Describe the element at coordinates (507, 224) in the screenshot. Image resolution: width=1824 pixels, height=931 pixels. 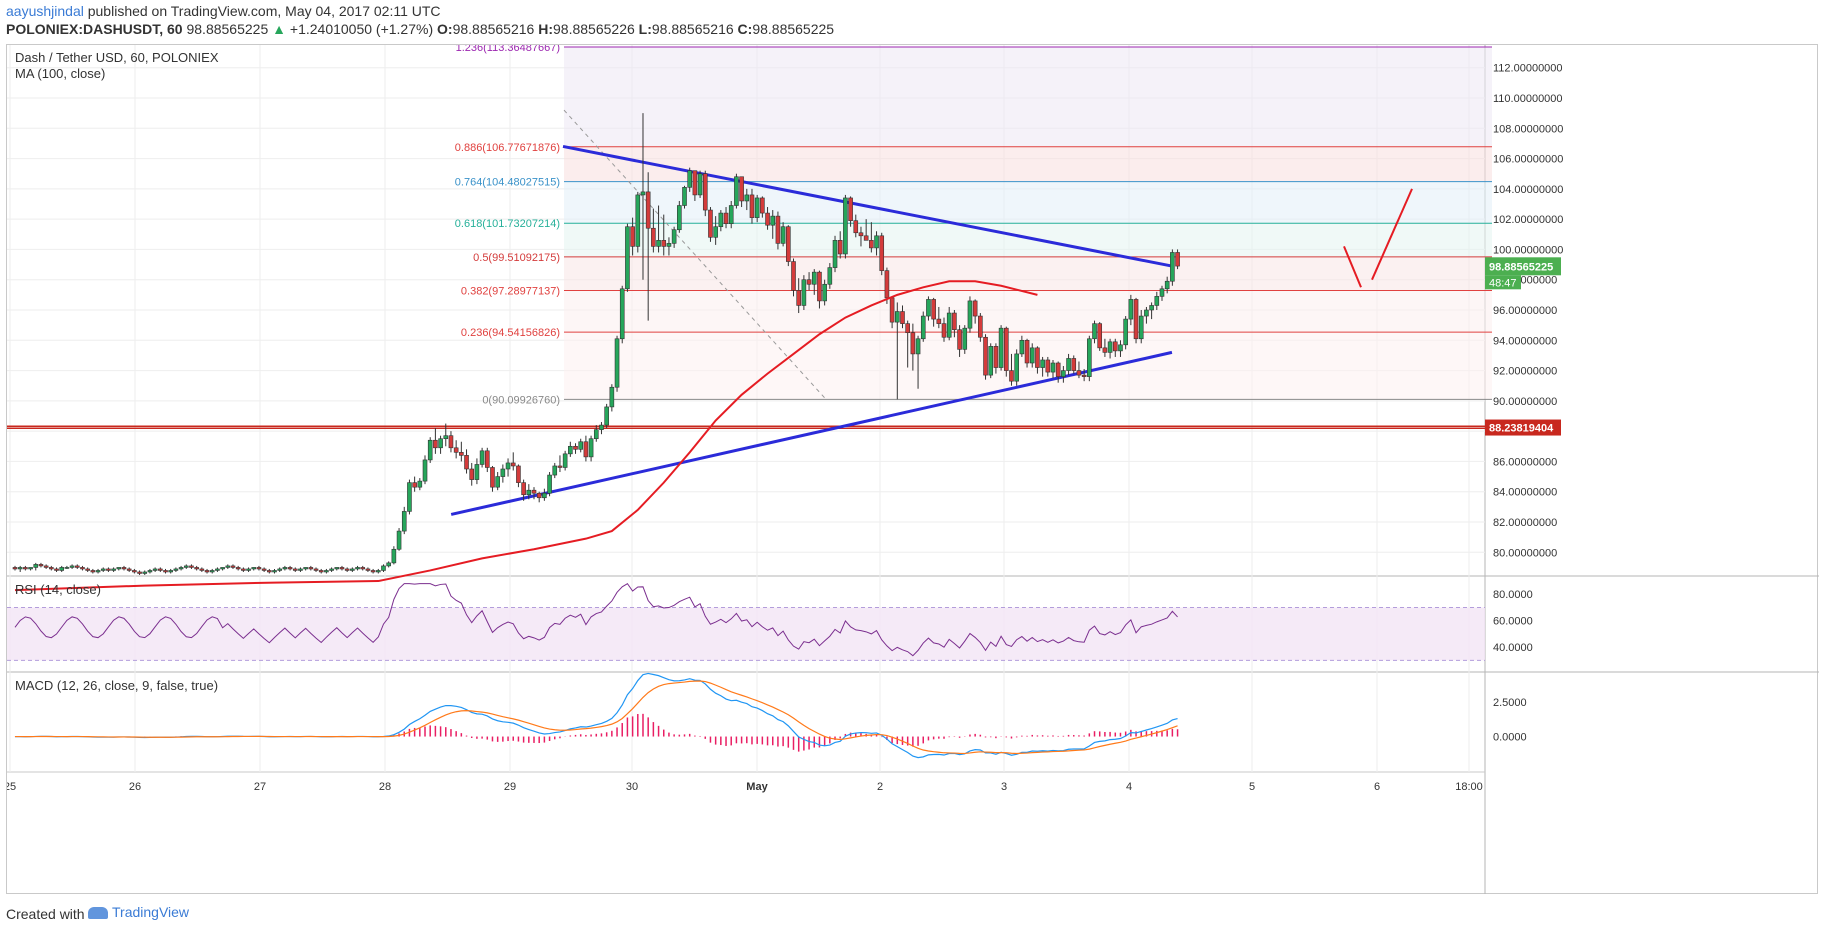
I see `fib-level-label: 0.618(101.73207214)` at that location.